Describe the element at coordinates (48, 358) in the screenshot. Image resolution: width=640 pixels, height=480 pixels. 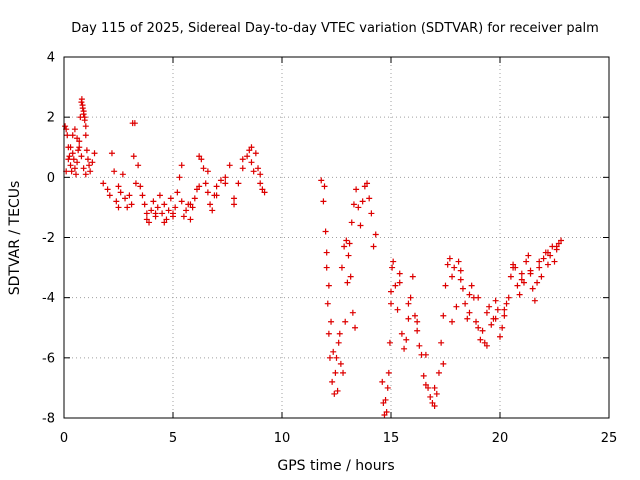
I see `y-tick-label: -6` at that location.